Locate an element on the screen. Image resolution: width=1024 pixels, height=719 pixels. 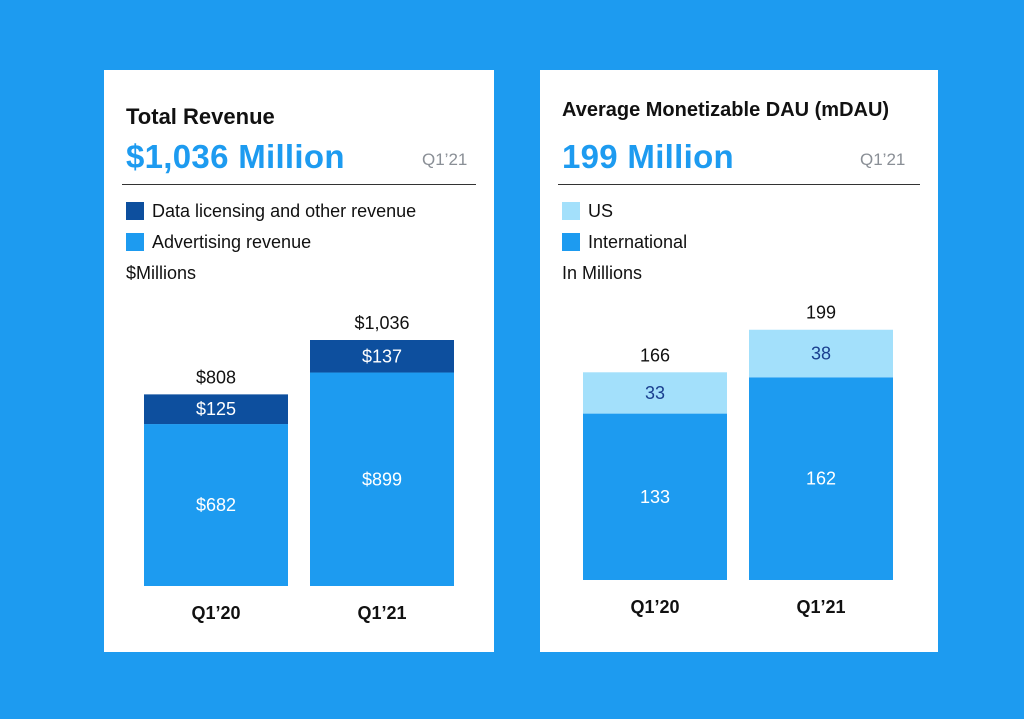
legend-item-international: International is located at coordinates (624, 242).